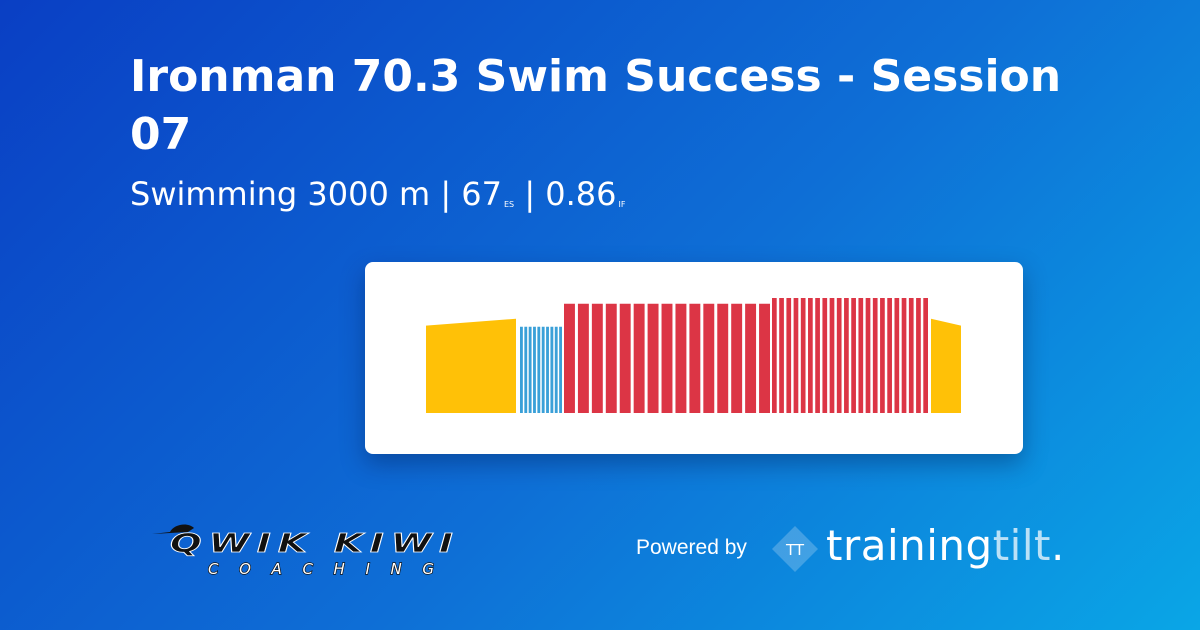 The image size is (1200, 630). I want to click on powered-by-label: Powered by, so click(691, 547).